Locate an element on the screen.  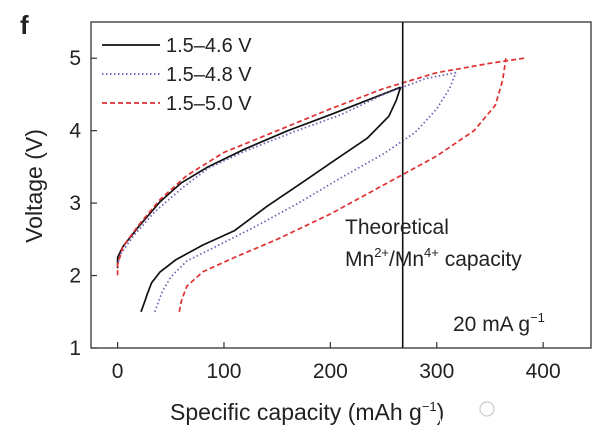
legend-label-4-6: 1.5–4.6 V is located at coordinates (209, 46).